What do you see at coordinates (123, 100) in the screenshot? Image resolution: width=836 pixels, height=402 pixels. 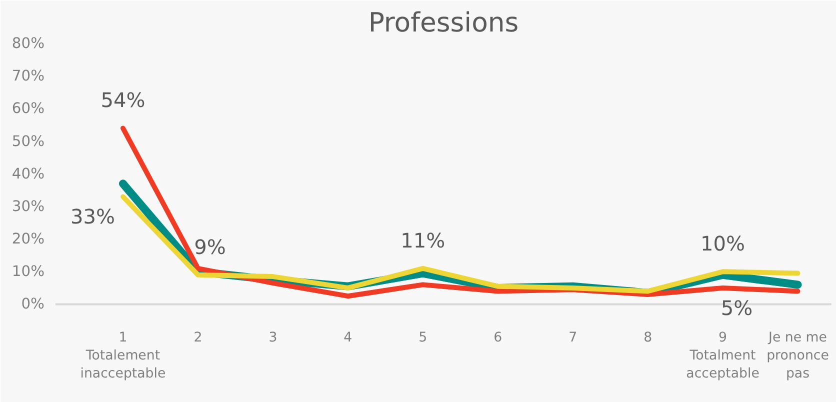 I see `annotation: 54%` at bounding box center [123, 100].